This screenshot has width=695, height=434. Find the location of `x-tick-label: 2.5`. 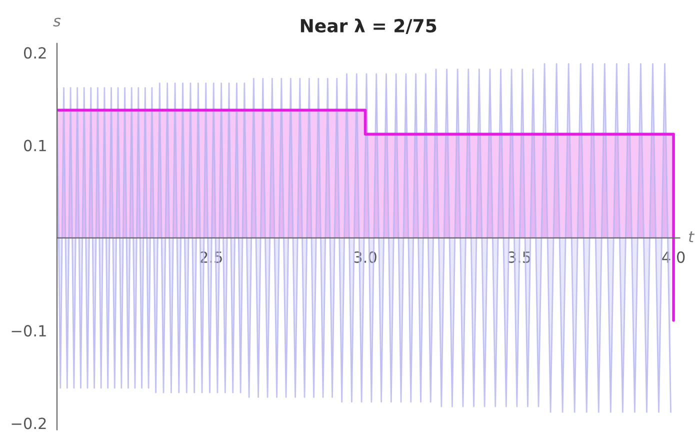

x-tick-label: 2.5 is located at coordinates (211, 257).